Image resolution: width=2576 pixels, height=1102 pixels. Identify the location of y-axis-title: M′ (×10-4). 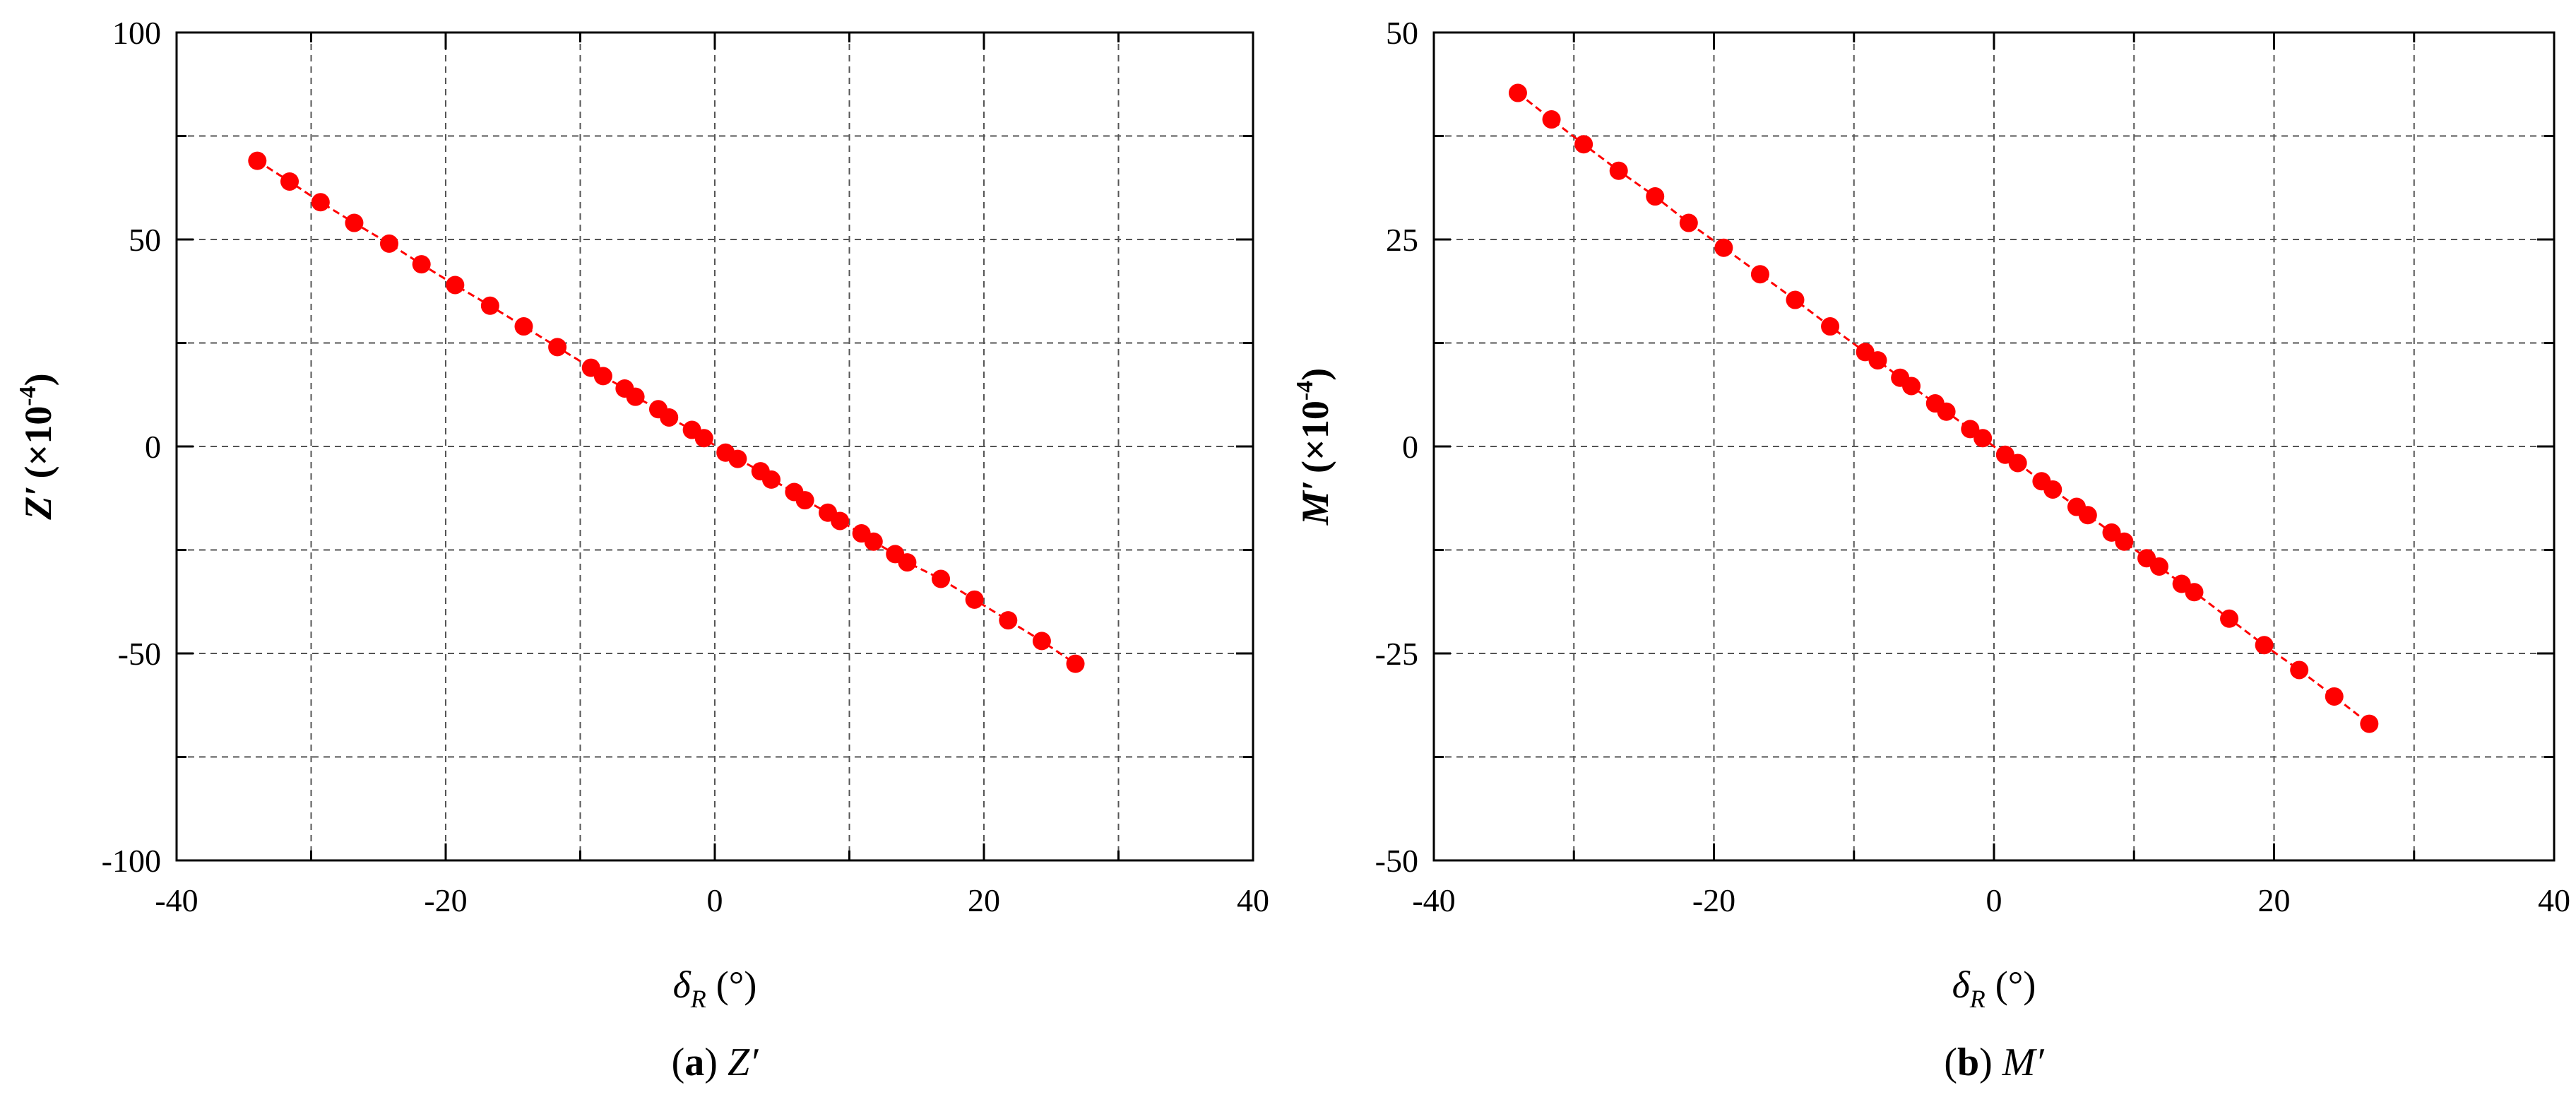
(1314, 447).